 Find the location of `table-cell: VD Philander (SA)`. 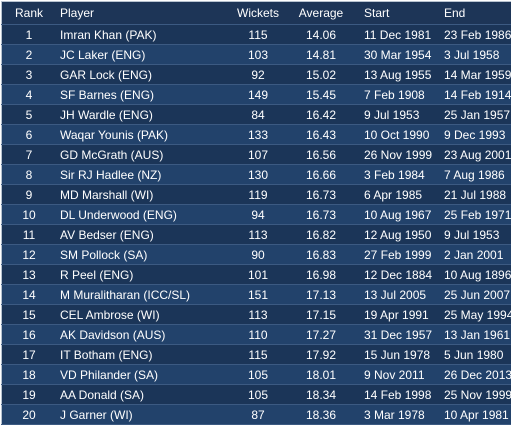

table-cell: VD Philander (SA) is located at coordinates (140, 375).